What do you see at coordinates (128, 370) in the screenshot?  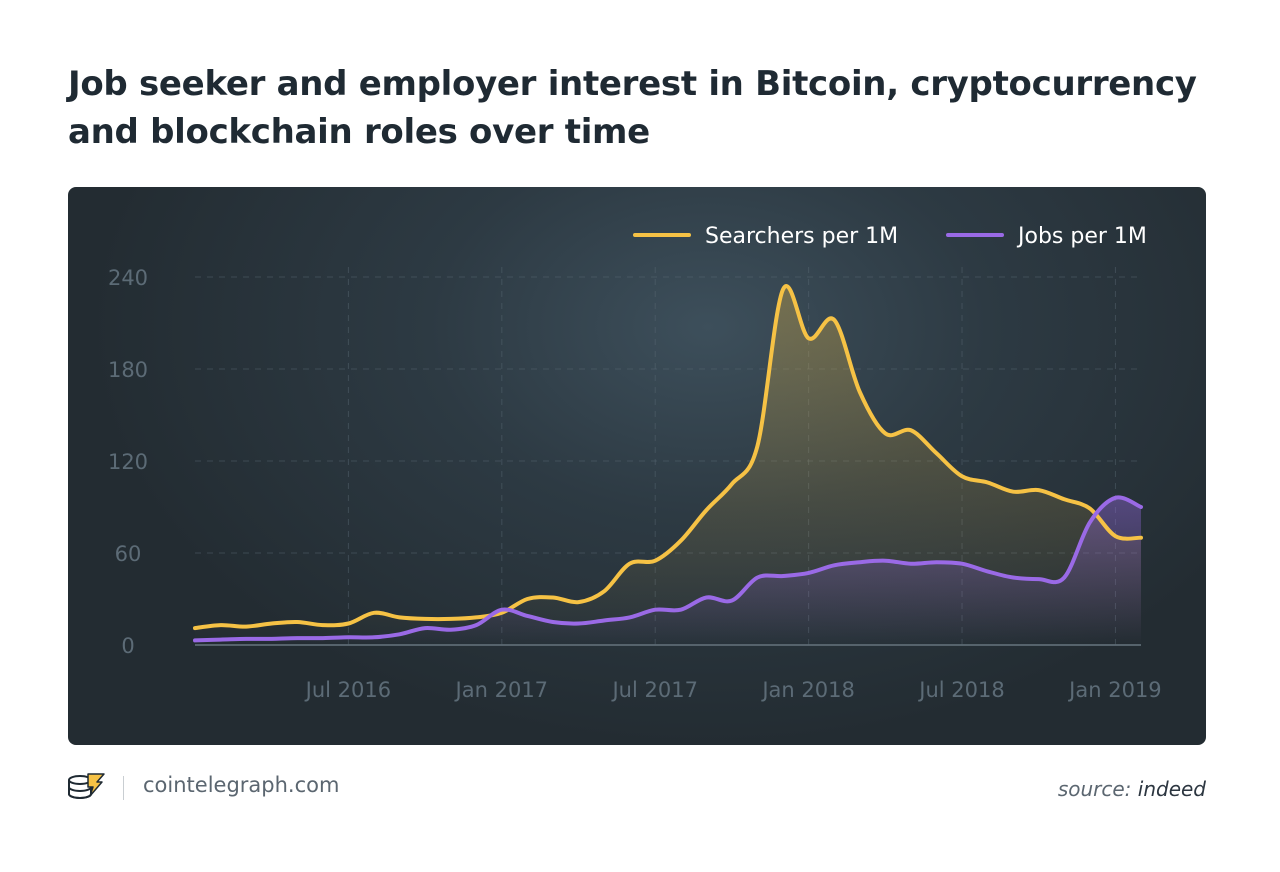 I see `y-tick-label: 180` at bounding box center [128, 370].